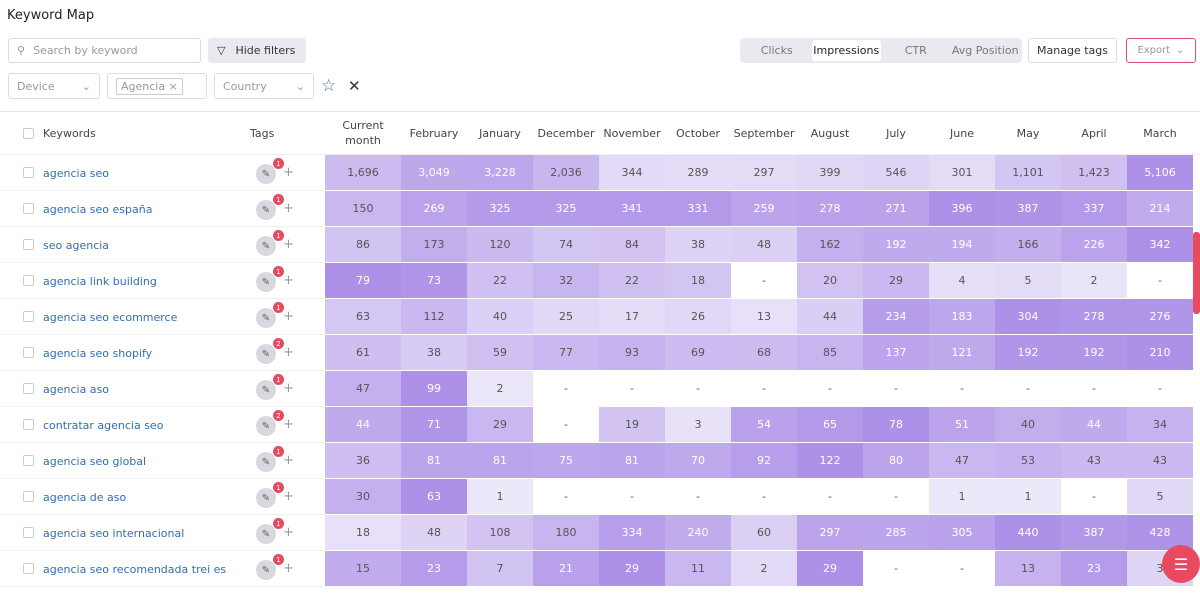 This screenshot has height=608, width=1200. I want to click on export-button: Export ⌄, so click(1161, 50).